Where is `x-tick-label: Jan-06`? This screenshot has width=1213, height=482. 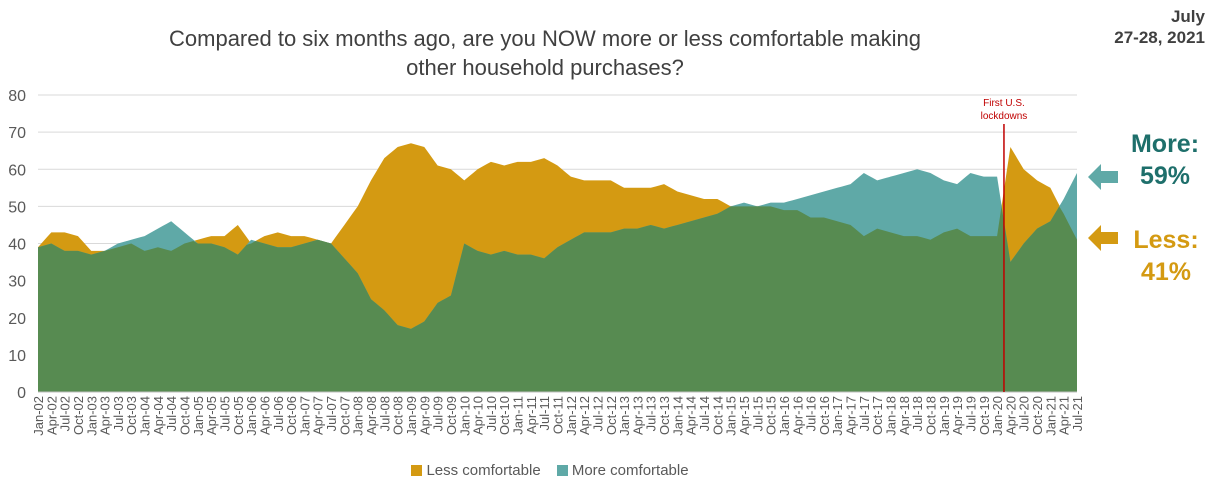
x-tick-label: Jan-06 is located at coordinates (251, 416).